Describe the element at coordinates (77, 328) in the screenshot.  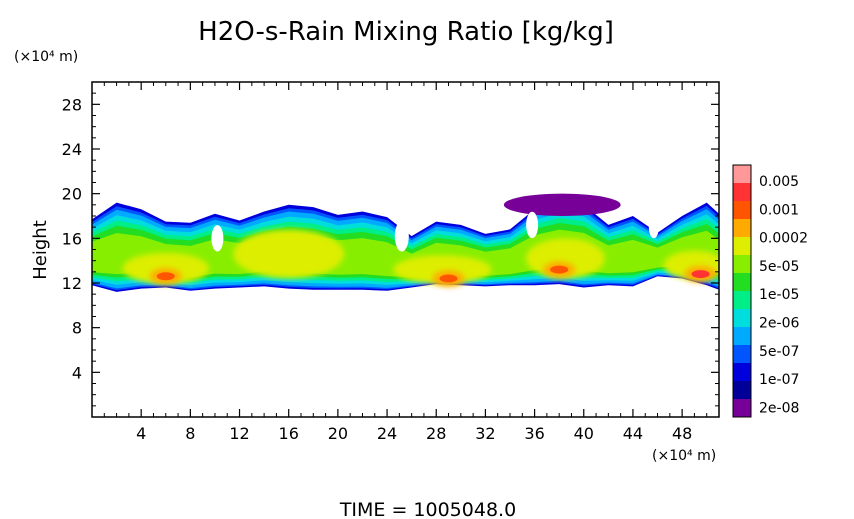
I see `y-tick-label: 8` at that location.